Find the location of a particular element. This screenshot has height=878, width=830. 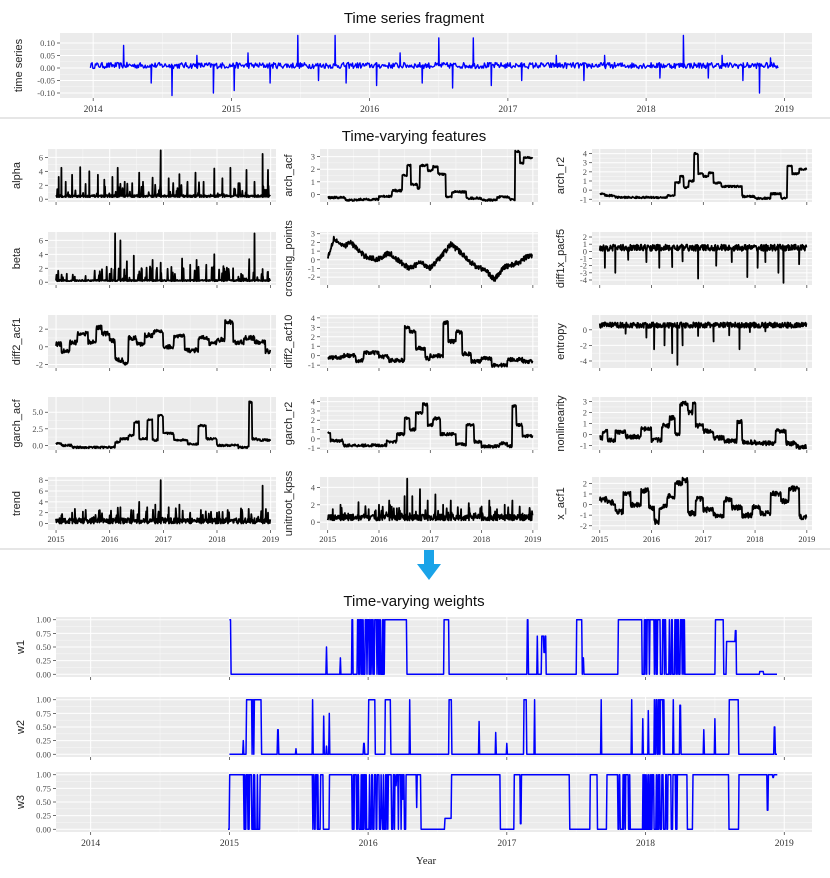

feature-line-garch_r2 is located at coordinates (430, 425).